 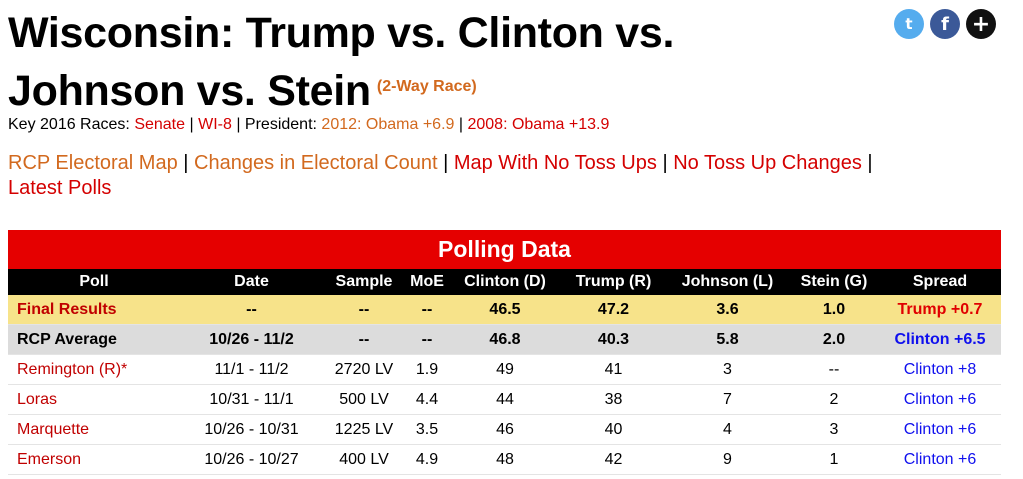 What do you see at coordinates (981, 24) in the screenshot?
I see `more-share-icon: +` at bounding box center [981, 24].